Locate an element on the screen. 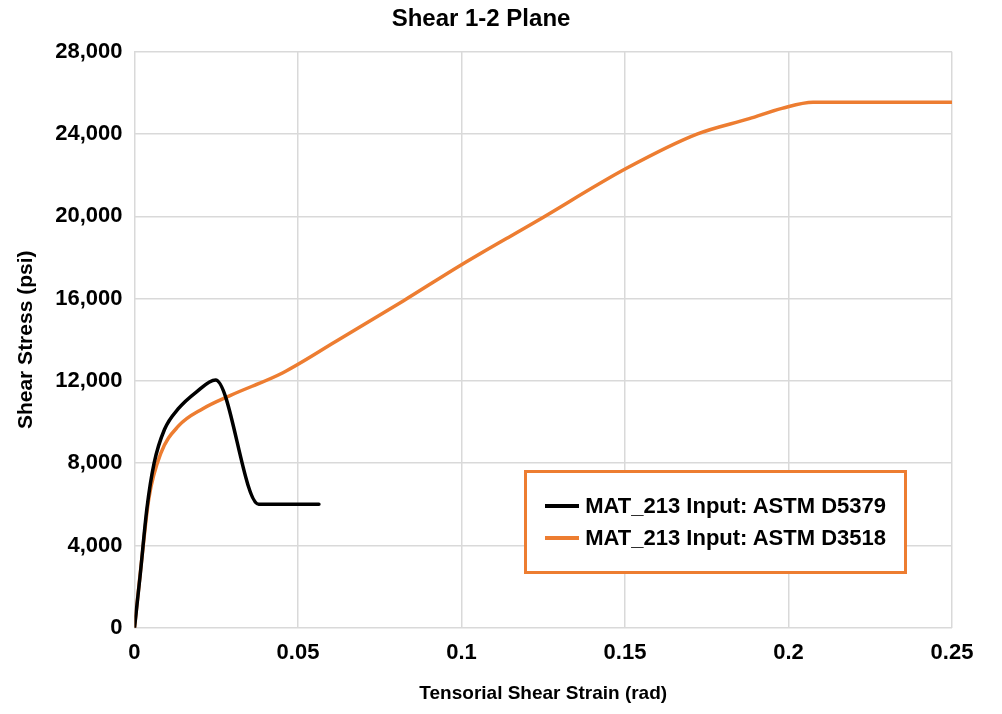  x-tick-label: 0.2 is located at coordinates (788, 652).